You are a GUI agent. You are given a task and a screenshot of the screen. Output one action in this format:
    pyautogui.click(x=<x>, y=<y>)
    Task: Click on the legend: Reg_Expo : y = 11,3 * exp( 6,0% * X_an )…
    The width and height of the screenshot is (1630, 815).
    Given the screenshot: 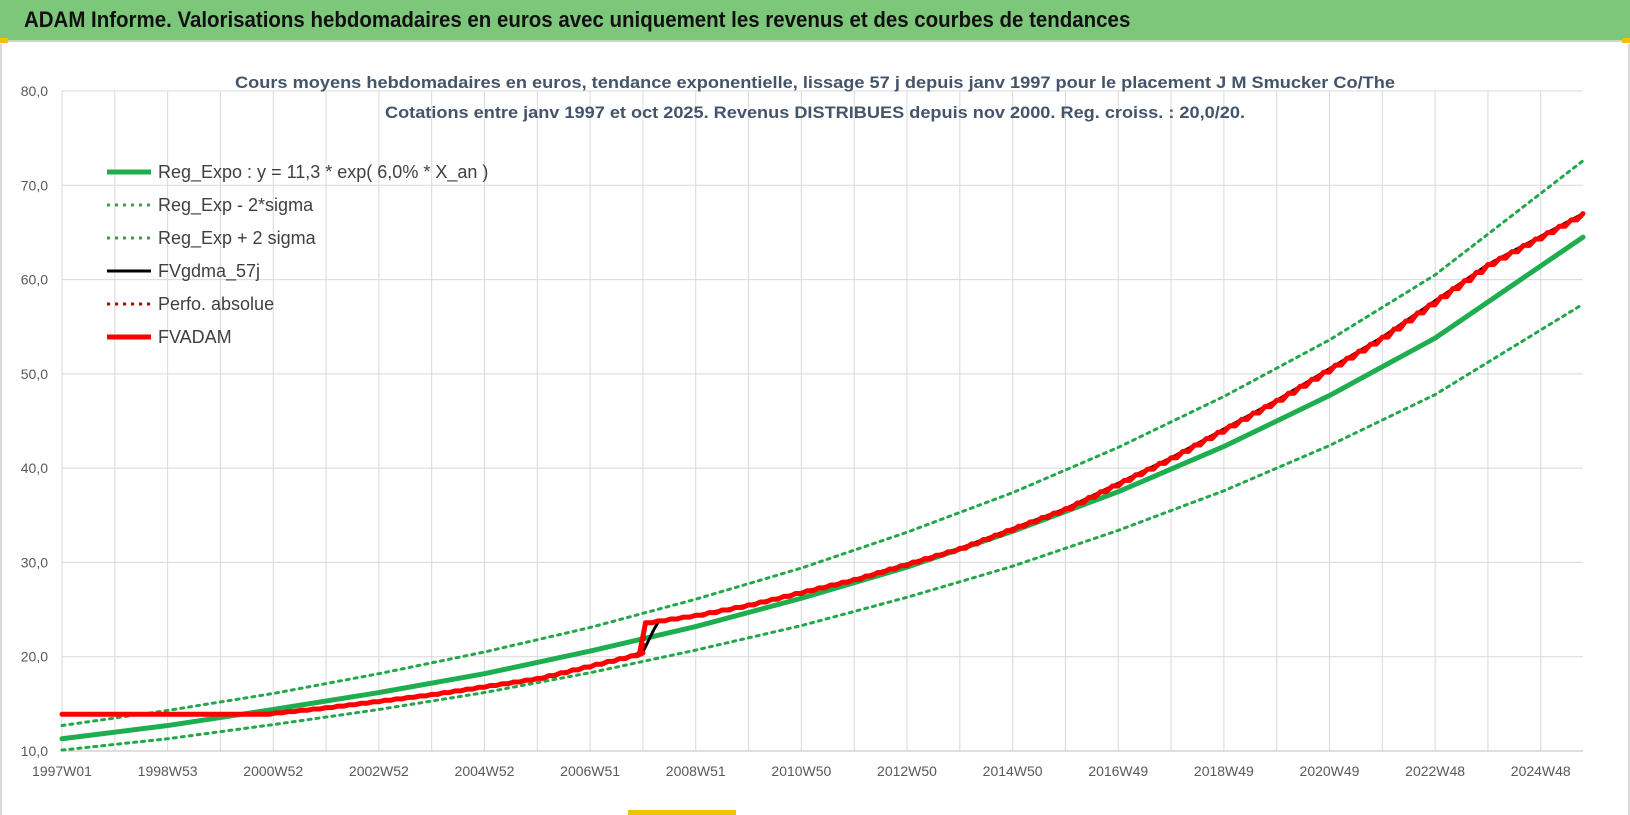 What is the action you would take?
    pyautogui.click(x=297, y=254)
    